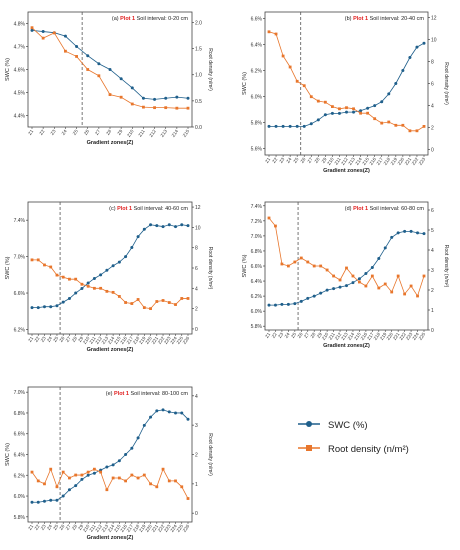 Image resolution: width=460 pixels, height=550 pixels. Describe the element at coordinates (196, 330) in the screenshot. I see `y2-tick-label: 0` at that location.